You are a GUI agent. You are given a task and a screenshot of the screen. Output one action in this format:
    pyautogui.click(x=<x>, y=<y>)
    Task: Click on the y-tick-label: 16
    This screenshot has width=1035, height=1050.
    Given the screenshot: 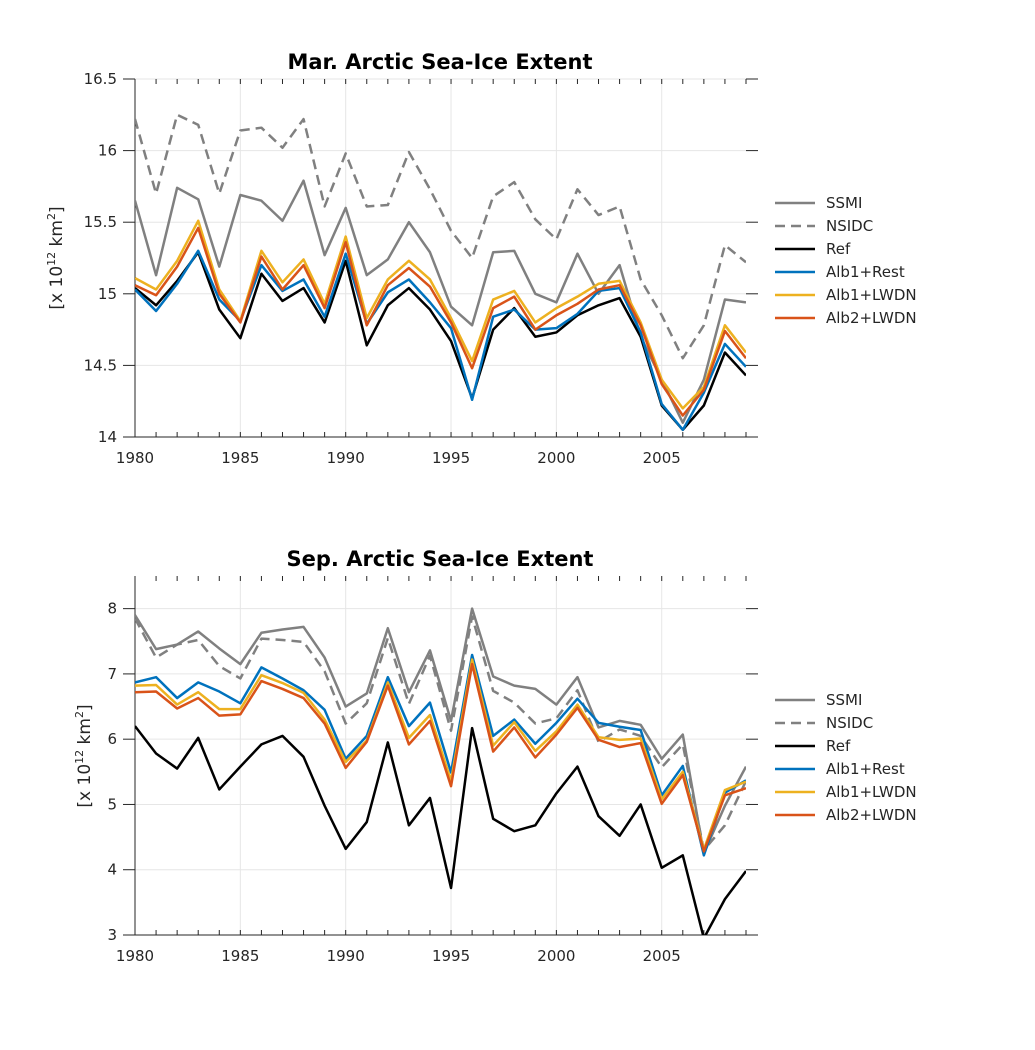 What is the action you would take?
    pyautogui.click(x=107, y=151)
    